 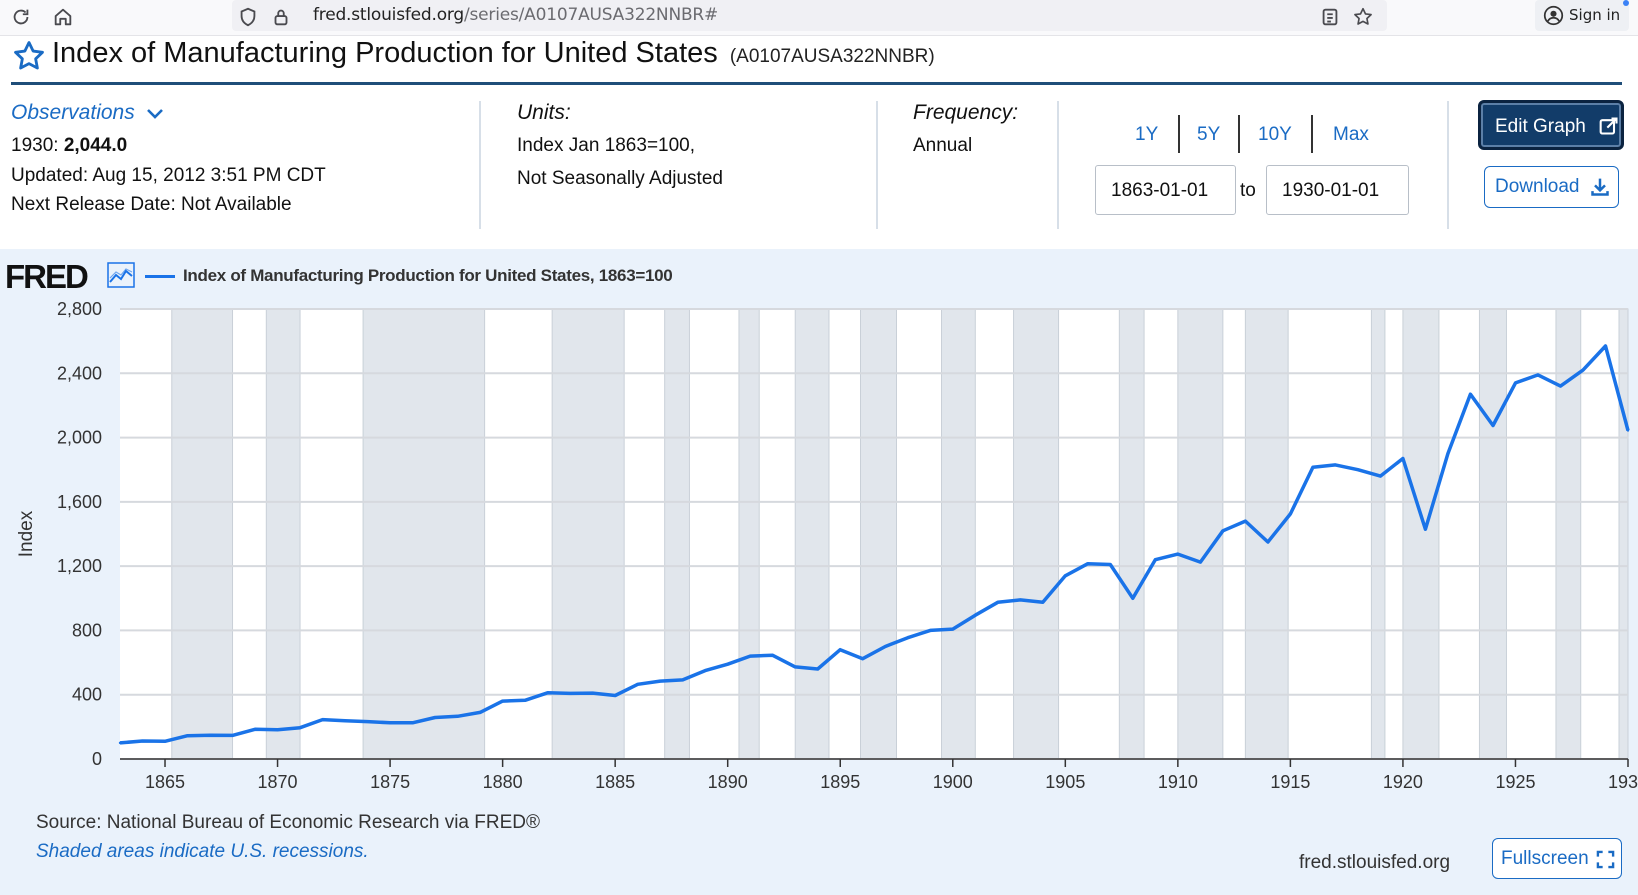 What do you see at coordinates (816, 83) in the screenshot?
I see `title-divider` at bounding box center [816, 83].